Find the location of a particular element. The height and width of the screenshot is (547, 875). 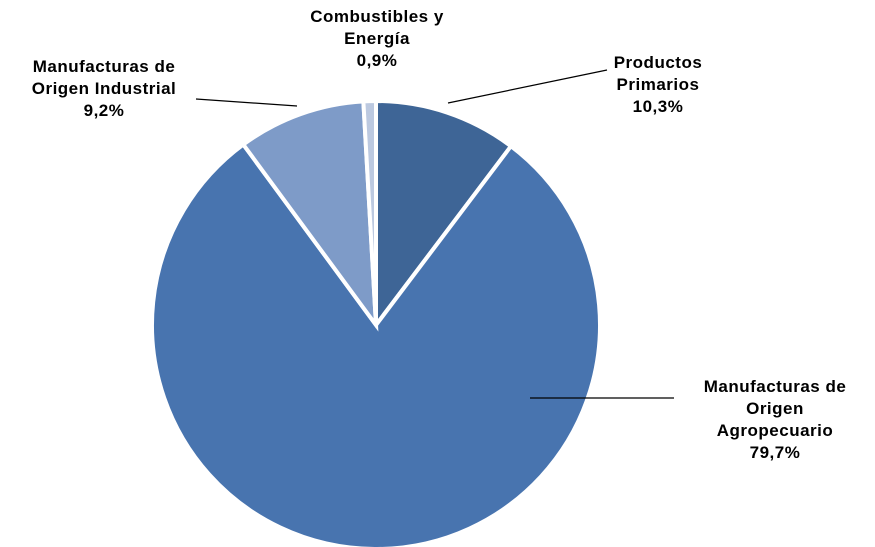

slice-label: Productos Primarios 10,3% is located at coordinates (658, 85).